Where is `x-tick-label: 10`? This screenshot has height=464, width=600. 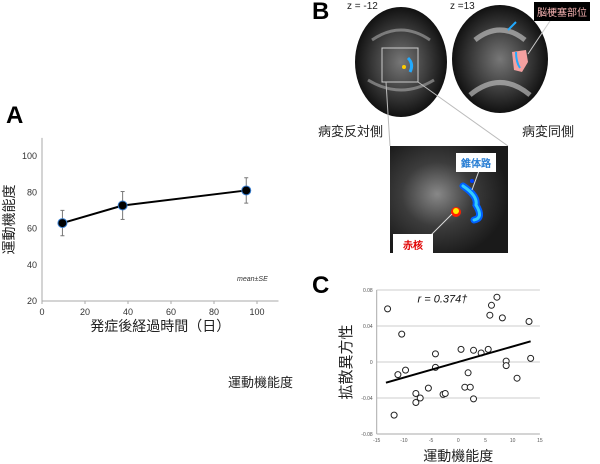
x-tick-label: 10 is located at coordinates (513, 441).